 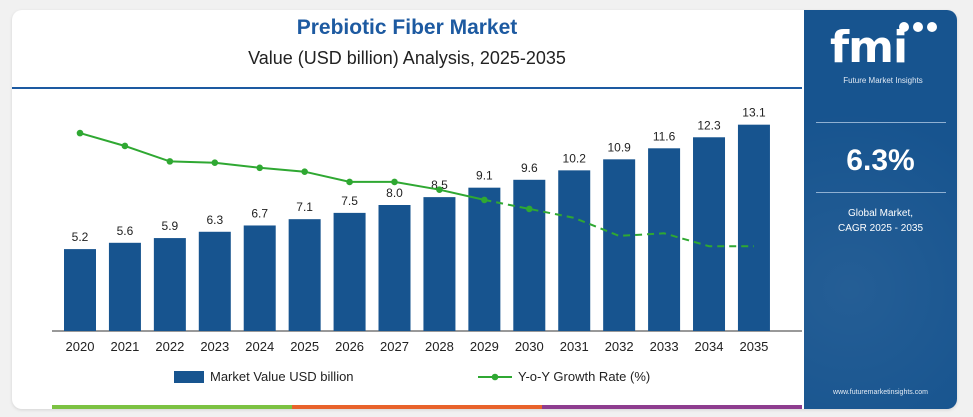 What do you see at coordinates (529, 168) in the screenshot?
I see `bar-label-2030: 9.6` at bounding box center [529, 168].